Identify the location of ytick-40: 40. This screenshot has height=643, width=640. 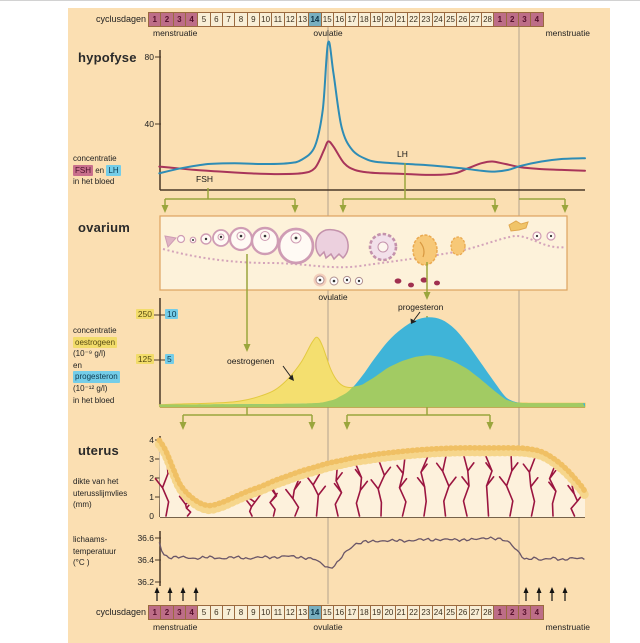
(149, 124).